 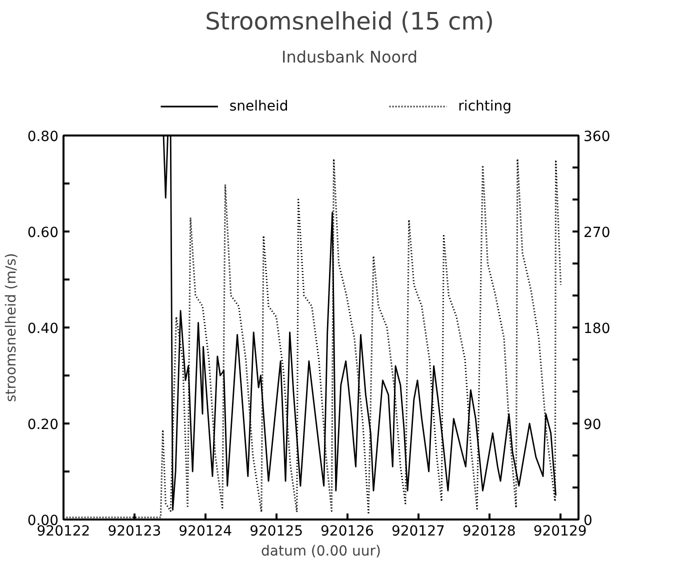 I want to click on chart-subtitle: Indusbank Noord, so click(x=350, y=57).